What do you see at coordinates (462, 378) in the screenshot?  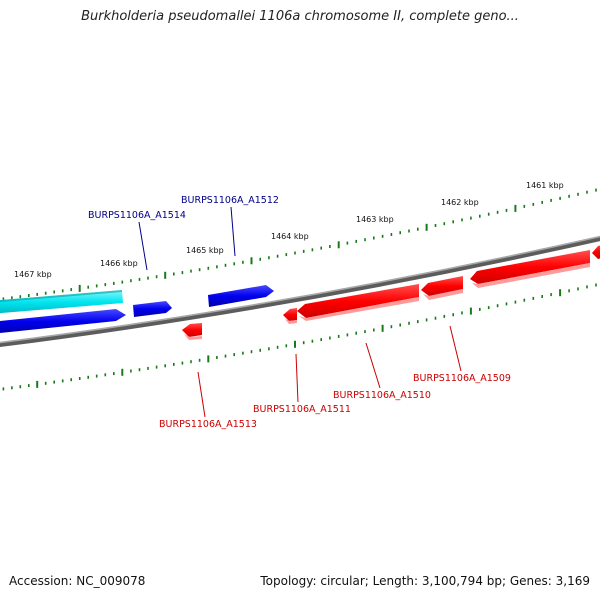 I see `gene-label-a1509: BURPS1106A_A1509` at bounding box center [462, 378].